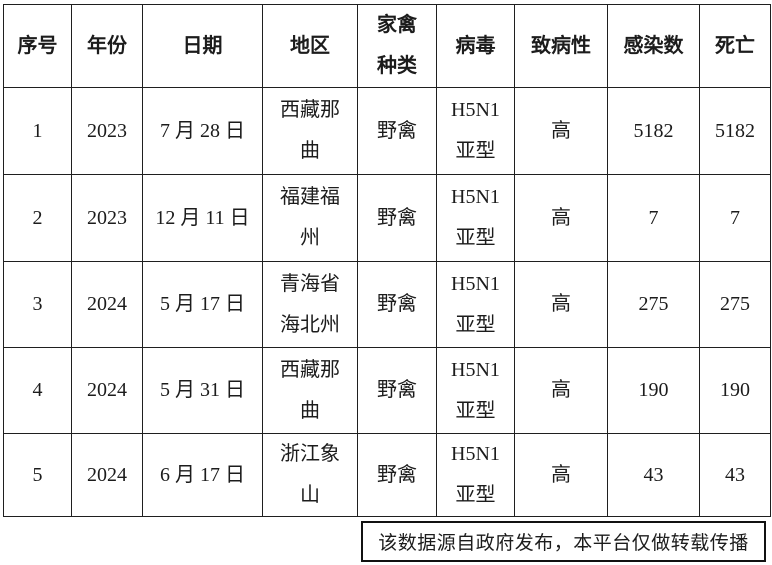 The image size is (772, 565). Describe the element at coordinates (653, 304) in the screenshot. I see `cell-infected-count: 275` at that location.